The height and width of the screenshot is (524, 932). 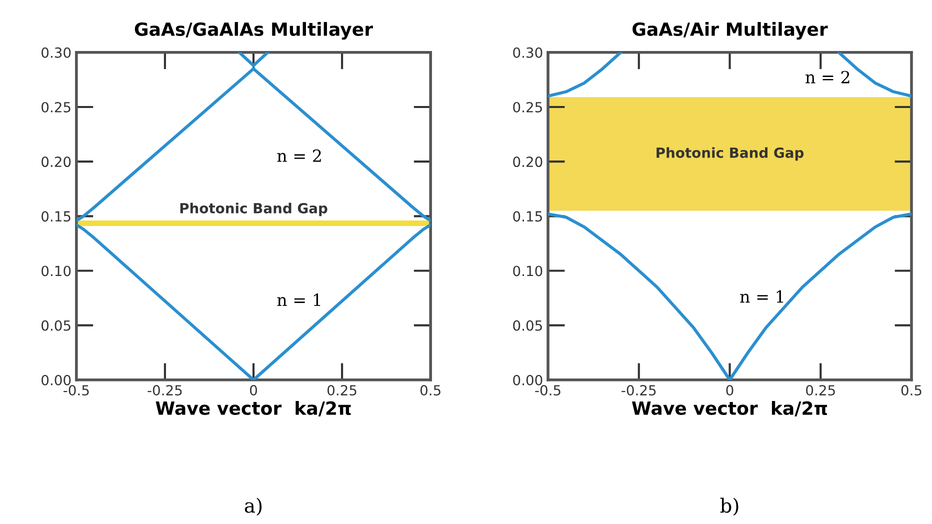 What do you see at coordinates (729, 507) in the screenshot?
I see `text: b)` at bounding box center [729, 507].